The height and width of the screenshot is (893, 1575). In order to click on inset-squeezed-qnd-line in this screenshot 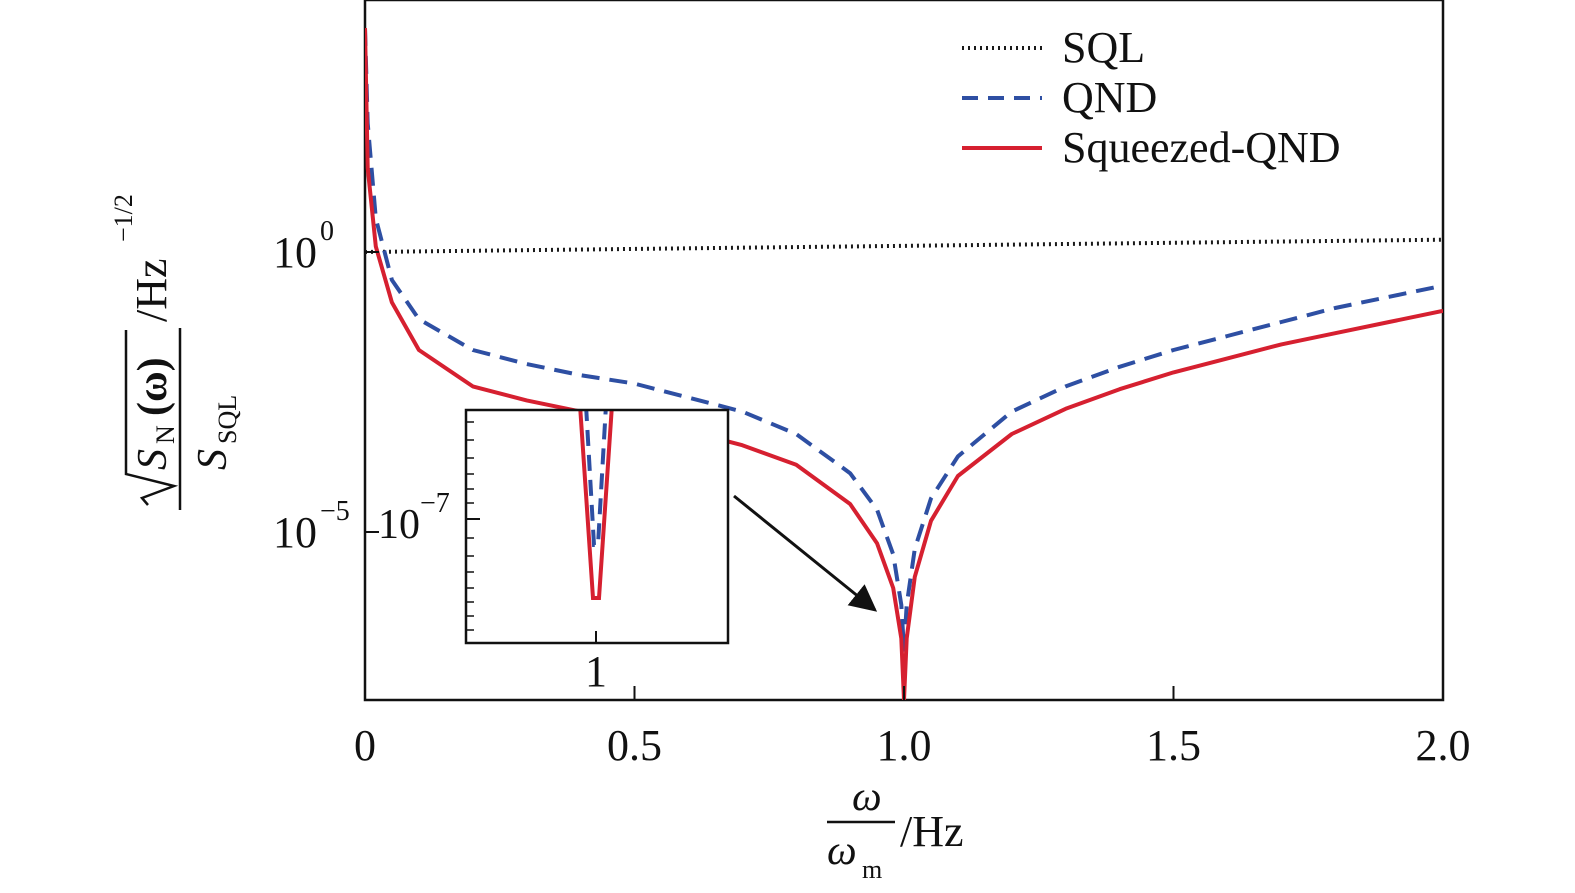, I will do `click(596, 505)`.